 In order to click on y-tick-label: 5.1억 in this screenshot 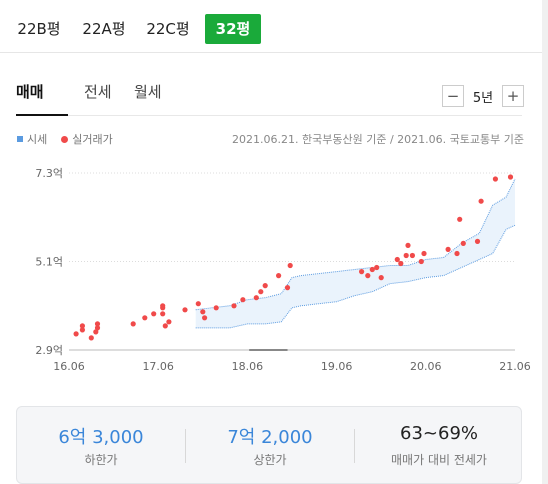, I will do `click(49, 262)`.